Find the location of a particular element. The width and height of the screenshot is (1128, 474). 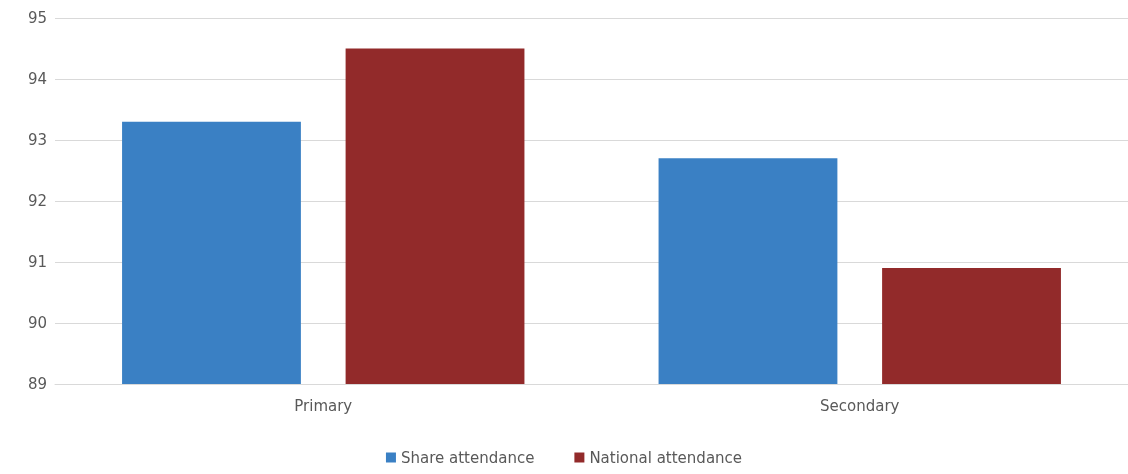

y-tick-label: 92 is located at coordinates (37, 201).